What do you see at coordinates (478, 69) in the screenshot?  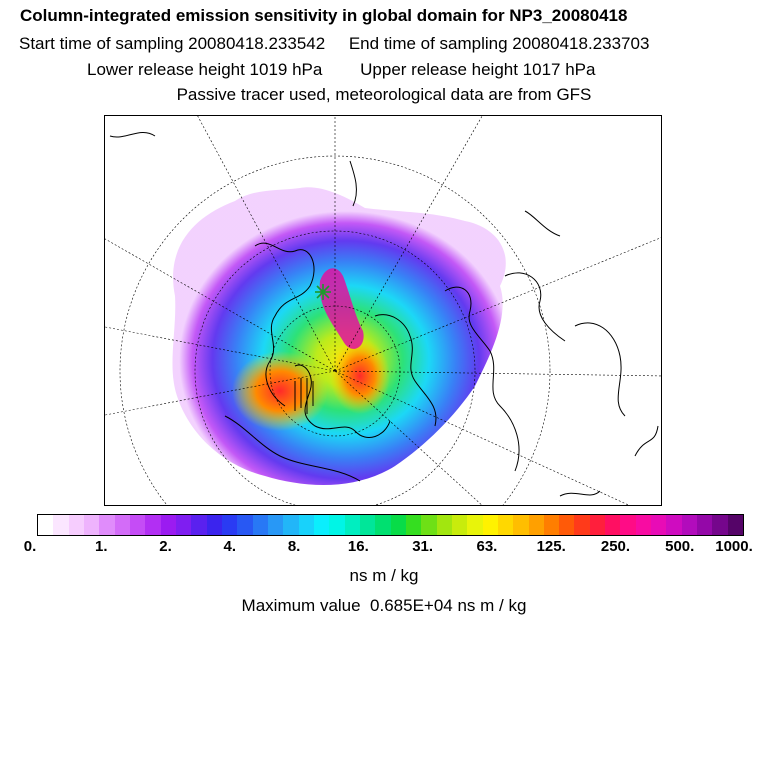 I see `upper-release-height: Upper release height 1017 hPa` at bounding box center [478, 69].